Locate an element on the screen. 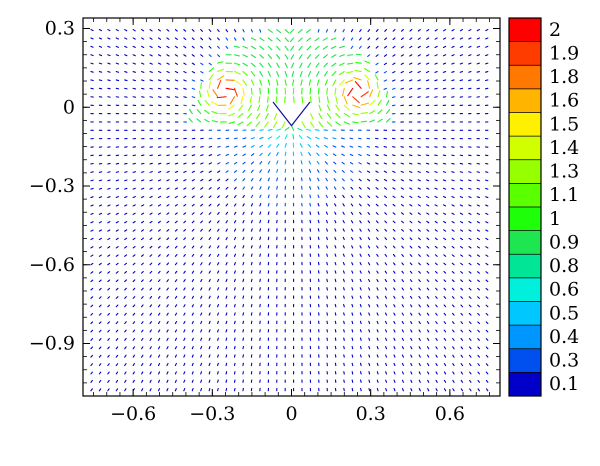 Image resolution: width=600 pixels, height=466 pixels. x-tick-label: 0.6 is located at coordinates (450, 414).